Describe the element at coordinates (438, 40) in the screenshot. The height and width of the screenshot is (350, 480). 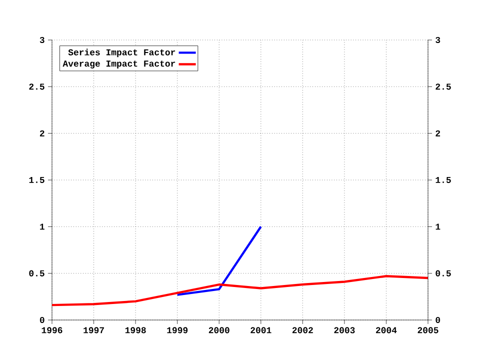
I see `y2-tick-label: 3` at that location.